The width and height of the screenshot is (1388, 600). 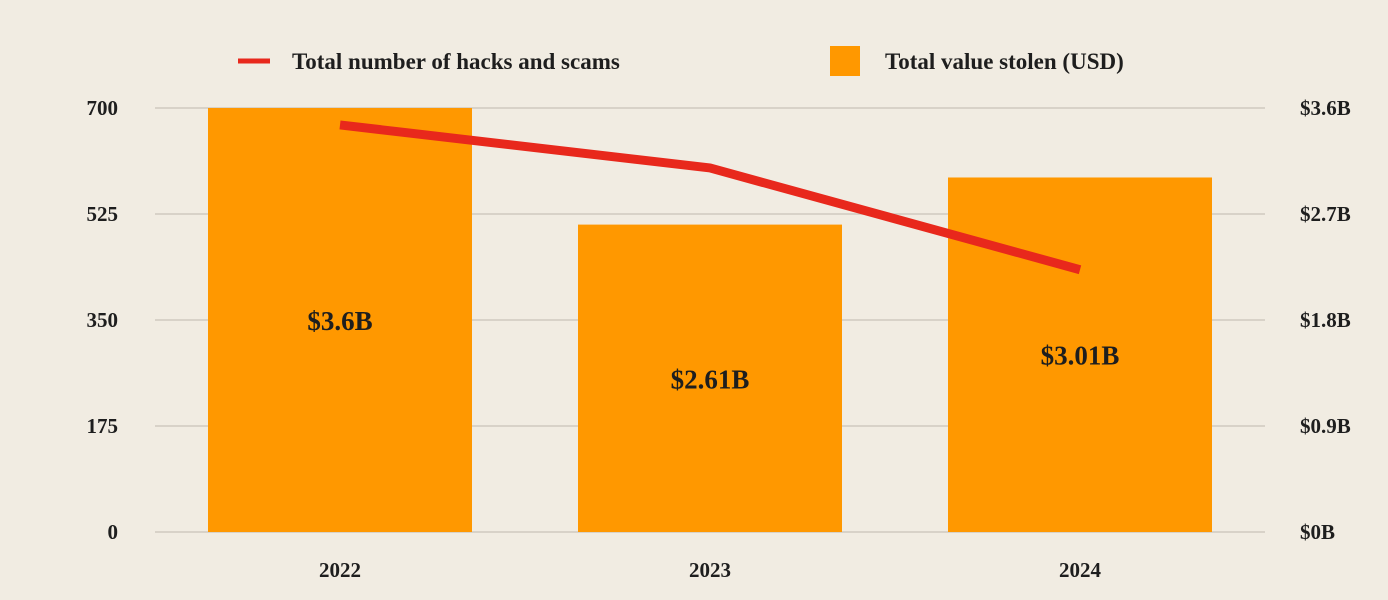 I want to click on left-tick-label: 525, so click(x=103, y=214).